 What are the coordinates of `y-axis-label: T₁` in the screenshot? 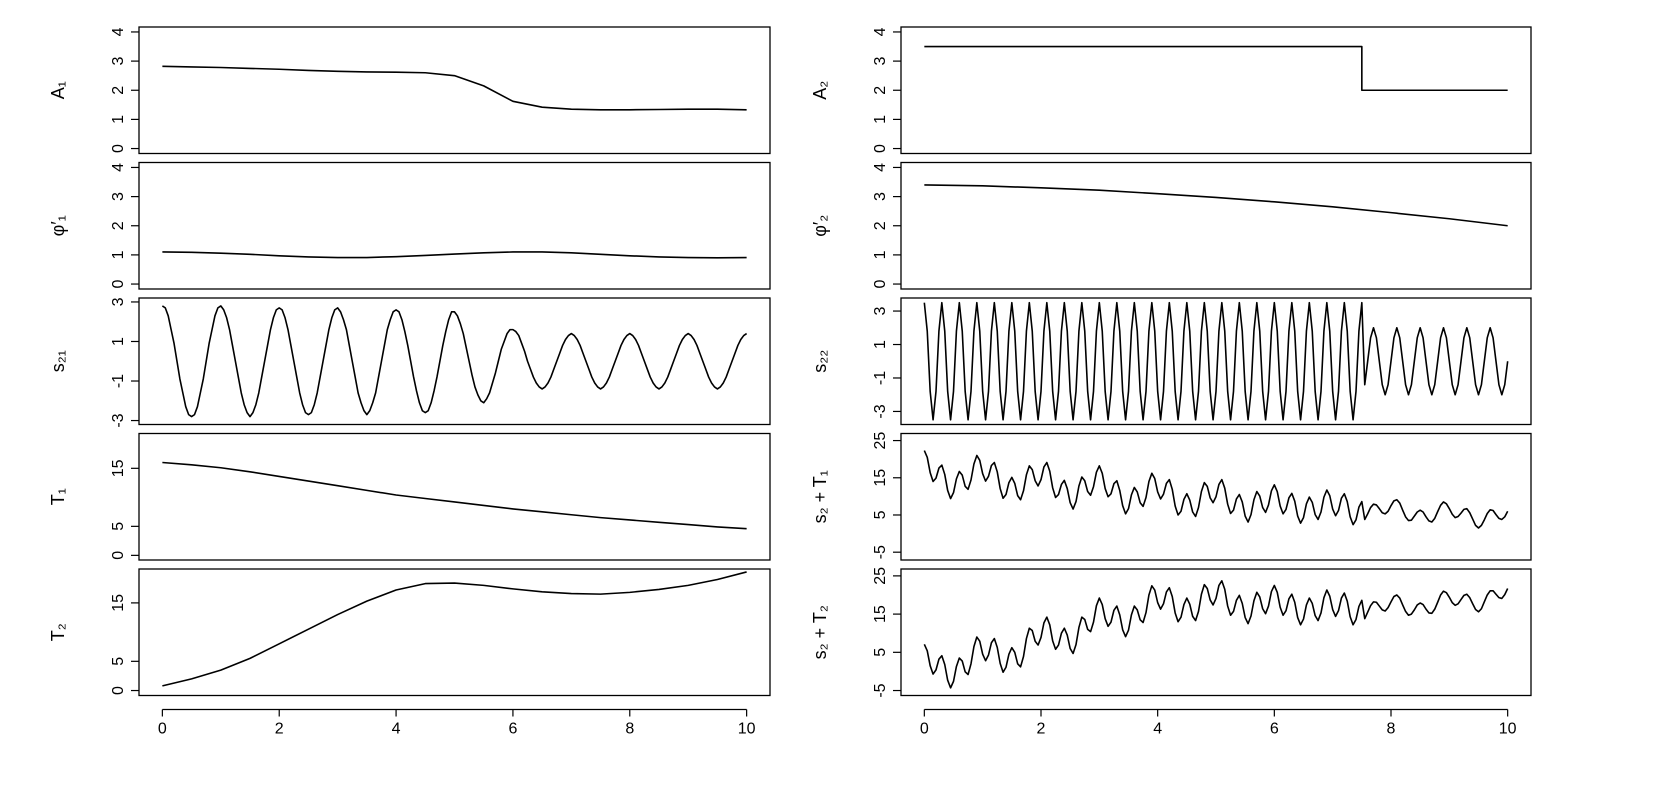 It's located at (58, 496).